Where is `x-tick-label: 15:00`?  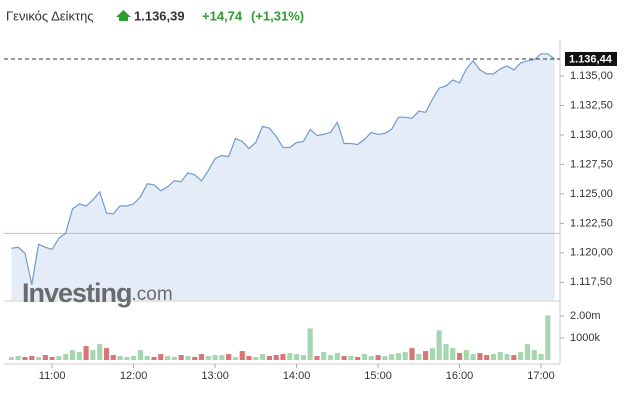
x-tick-label: 15:00 is located at coordinates (378, 376).